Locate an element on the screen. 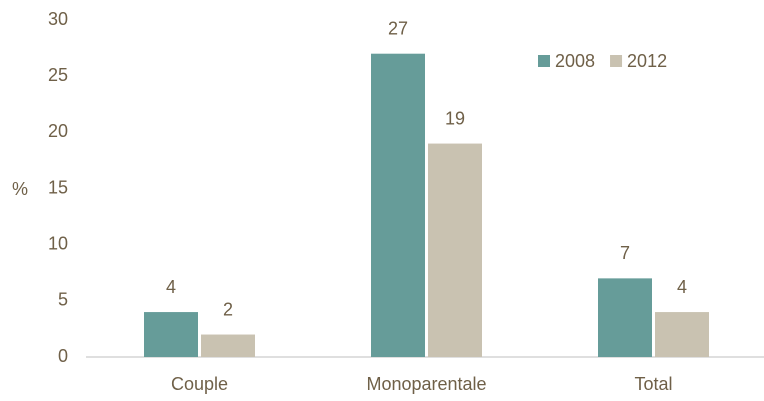 The height and width of the screenshot is (401, 764). y-tick-label: 0 is located at coordinates (63, 356).